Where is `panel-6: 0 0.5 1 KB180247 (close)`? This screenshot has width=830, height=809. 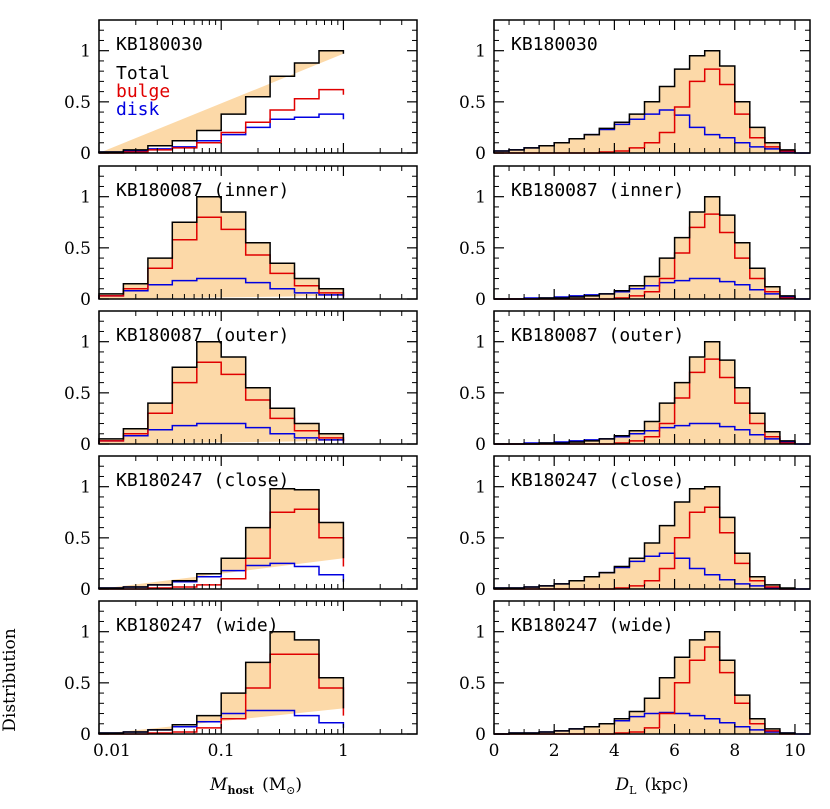 panel-6: 0 0.5 1 KB180247 (close) is located at coordinates (241, 527).